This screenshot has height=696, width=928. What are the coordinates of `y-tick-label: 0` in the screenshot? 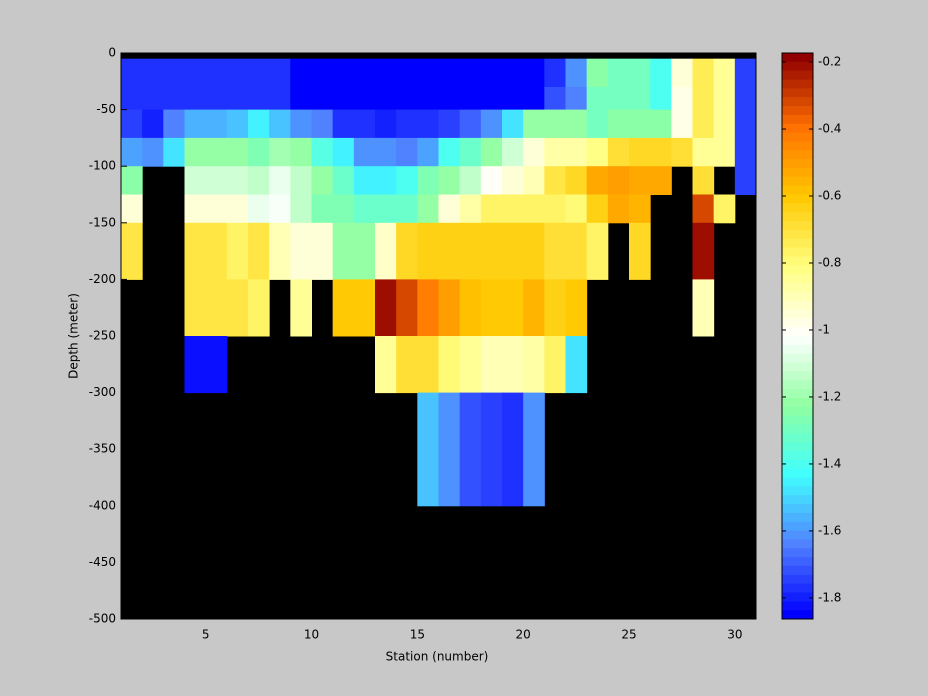 It's located at (112, 53).